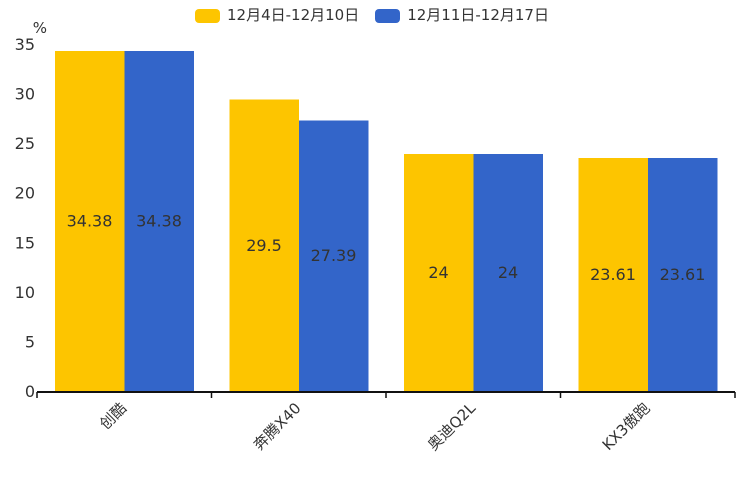 The width and height of the screenshot is (744, 496). Describe the element at coordinates (113, 416) in the screenshot. I see `x-category-label: 创酷` at that location.